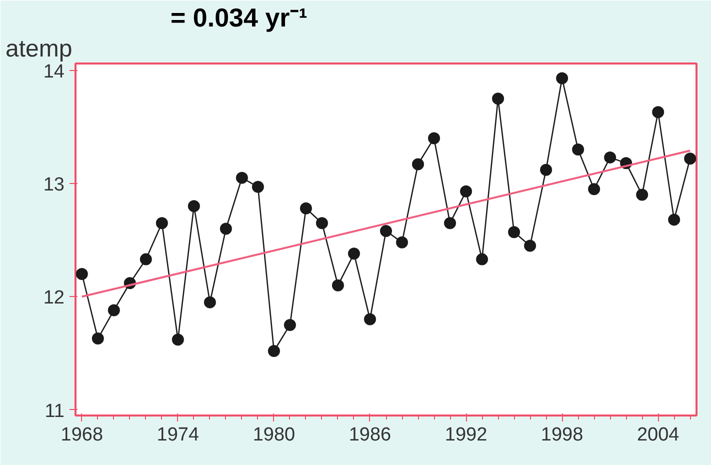 The image size is (711, 465). What do you see at coordinates (239, 17) in the screenshot?
I see `text: = 0.034 yr⁻¹` at bounding box center [239, 17].